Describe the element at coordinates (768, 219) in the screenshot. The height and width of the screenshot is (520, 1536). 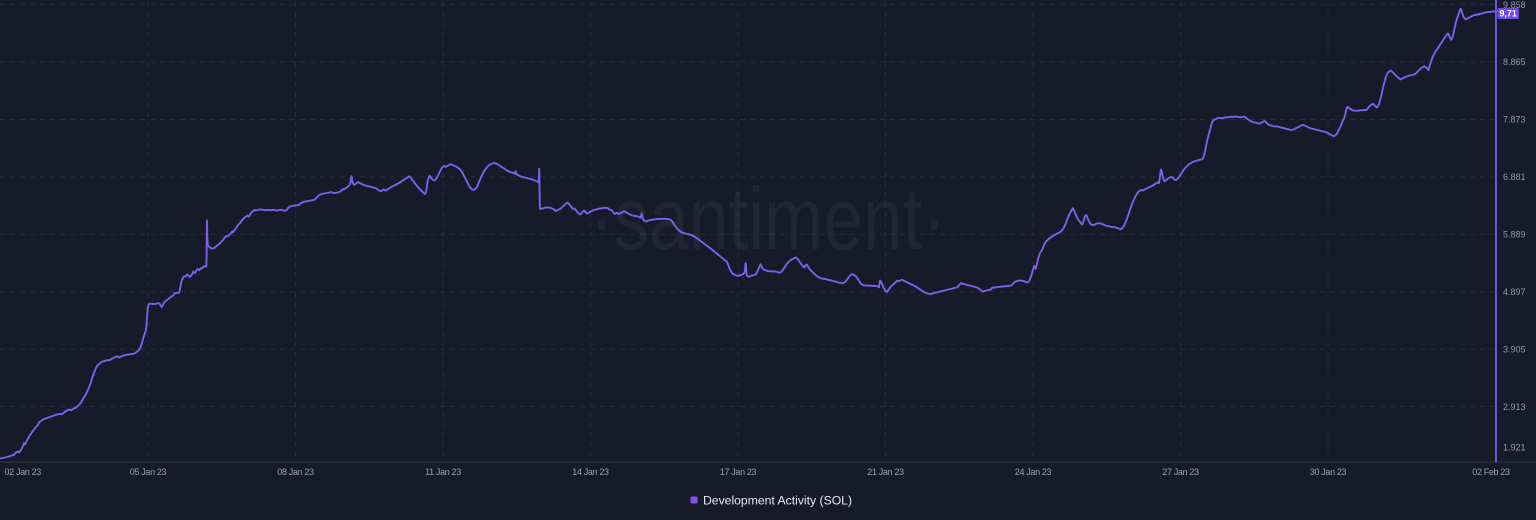
I see `svg-text: ·santiment·` at that location.